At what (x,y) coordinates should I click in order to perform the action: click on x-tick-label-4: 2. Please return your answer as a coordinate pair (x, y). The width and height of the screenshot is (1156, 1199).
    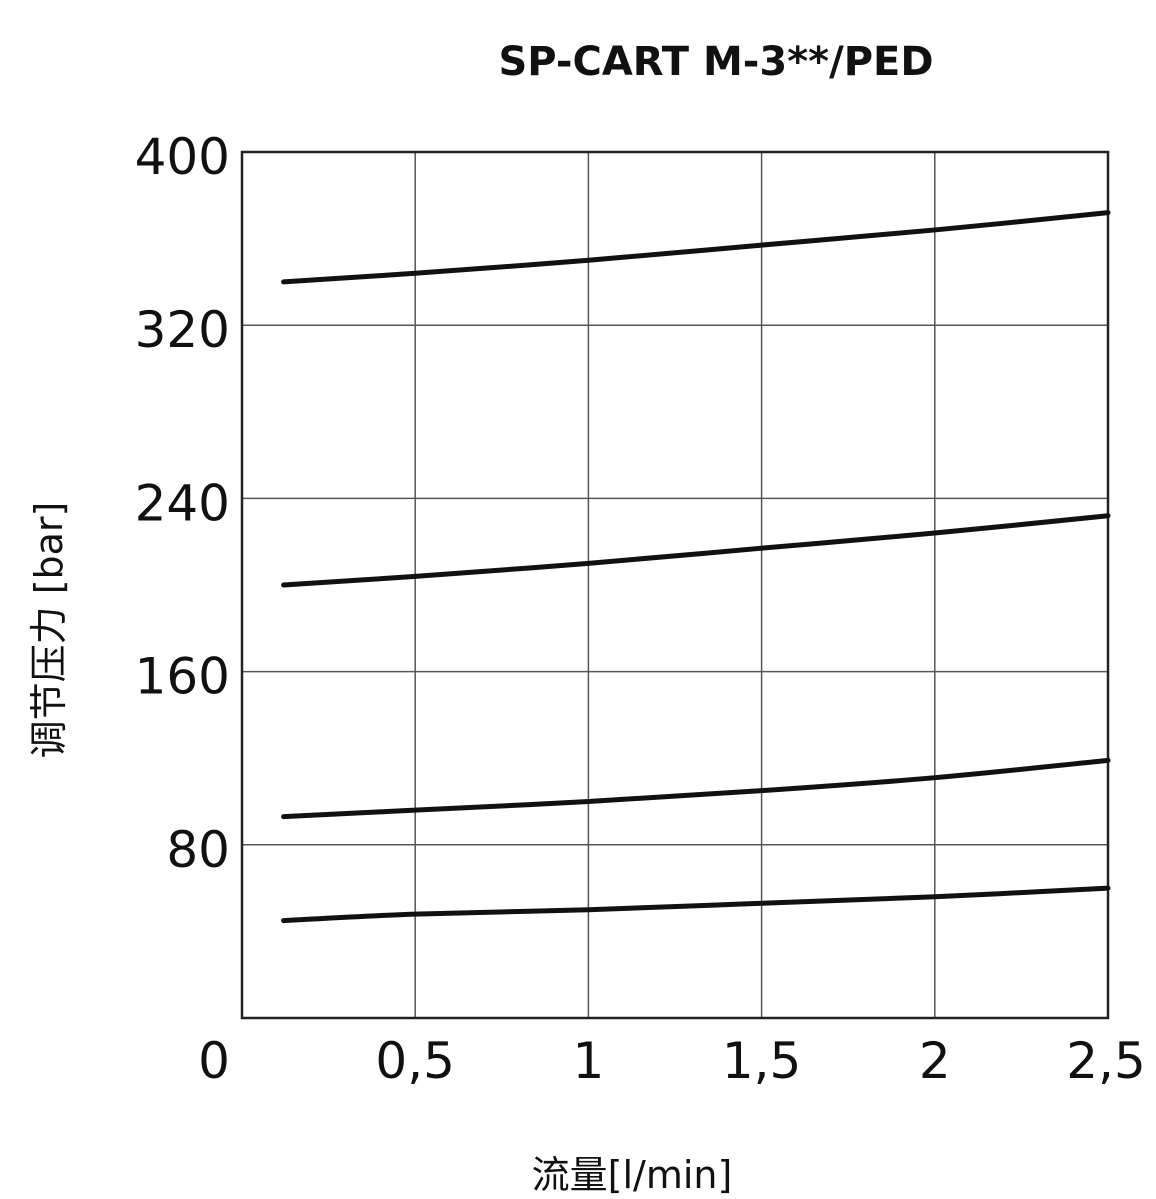
    Looking at the image, I should click on (935, 1061).